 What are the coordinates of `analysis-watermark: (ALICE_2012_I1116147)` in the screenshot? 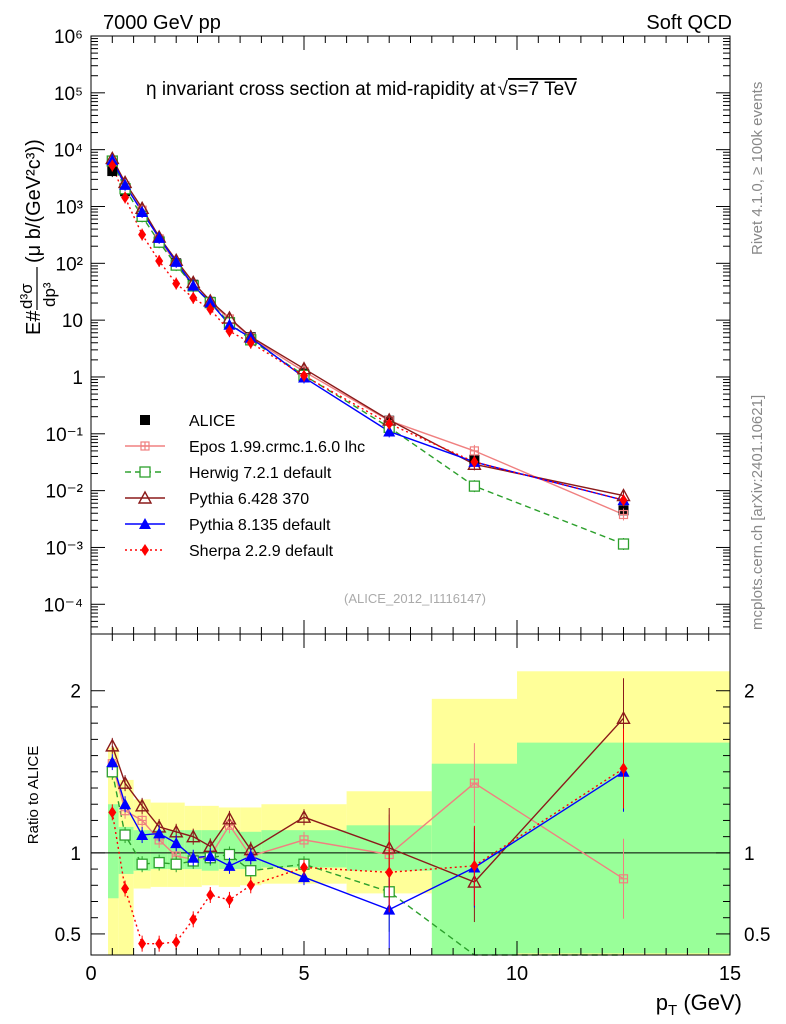 It's located at (415, 598).